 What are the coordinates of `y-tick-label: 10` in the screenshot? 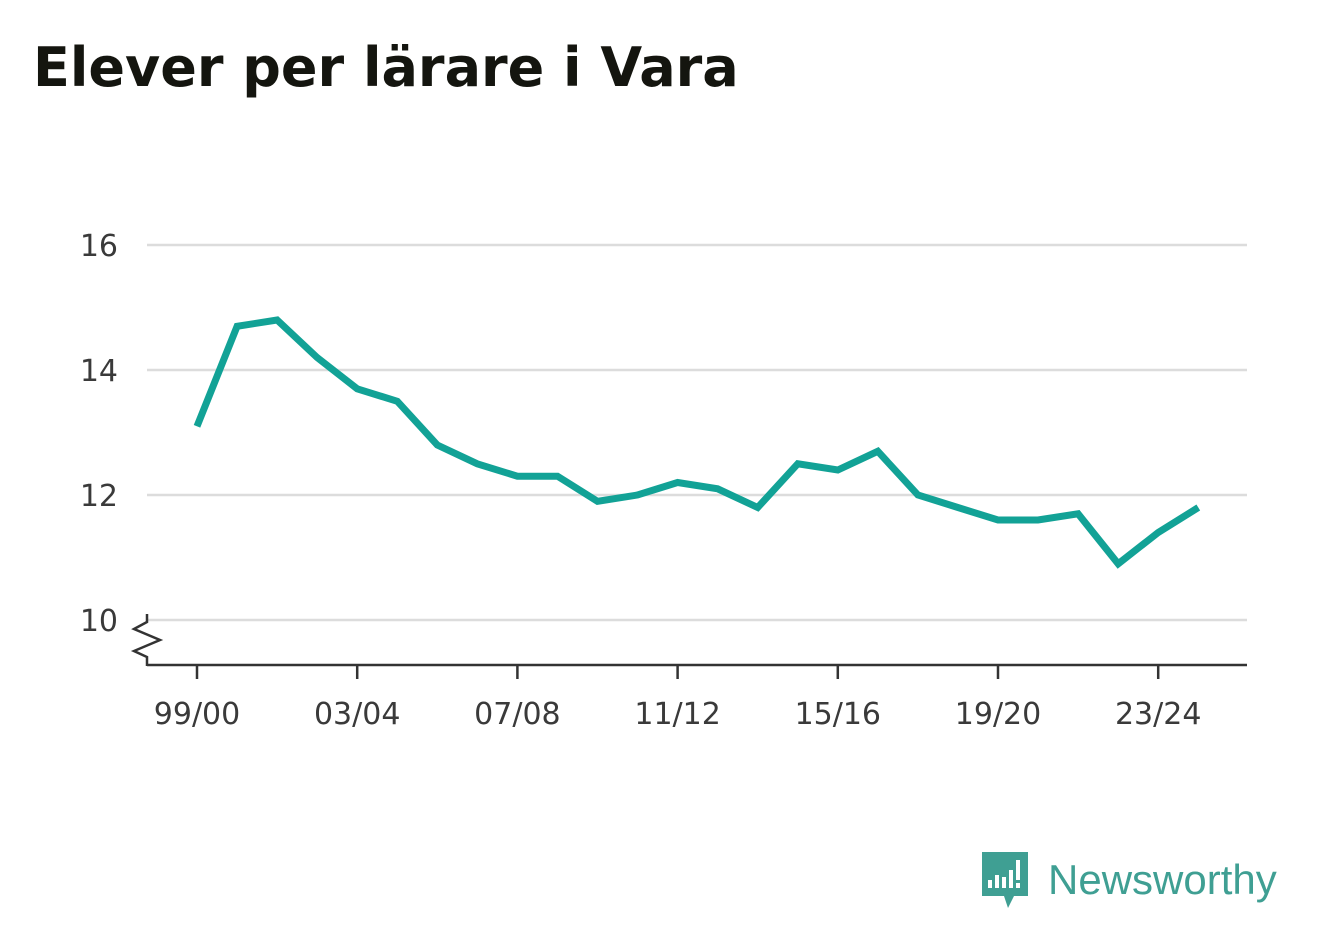 It's located at (99, 621).